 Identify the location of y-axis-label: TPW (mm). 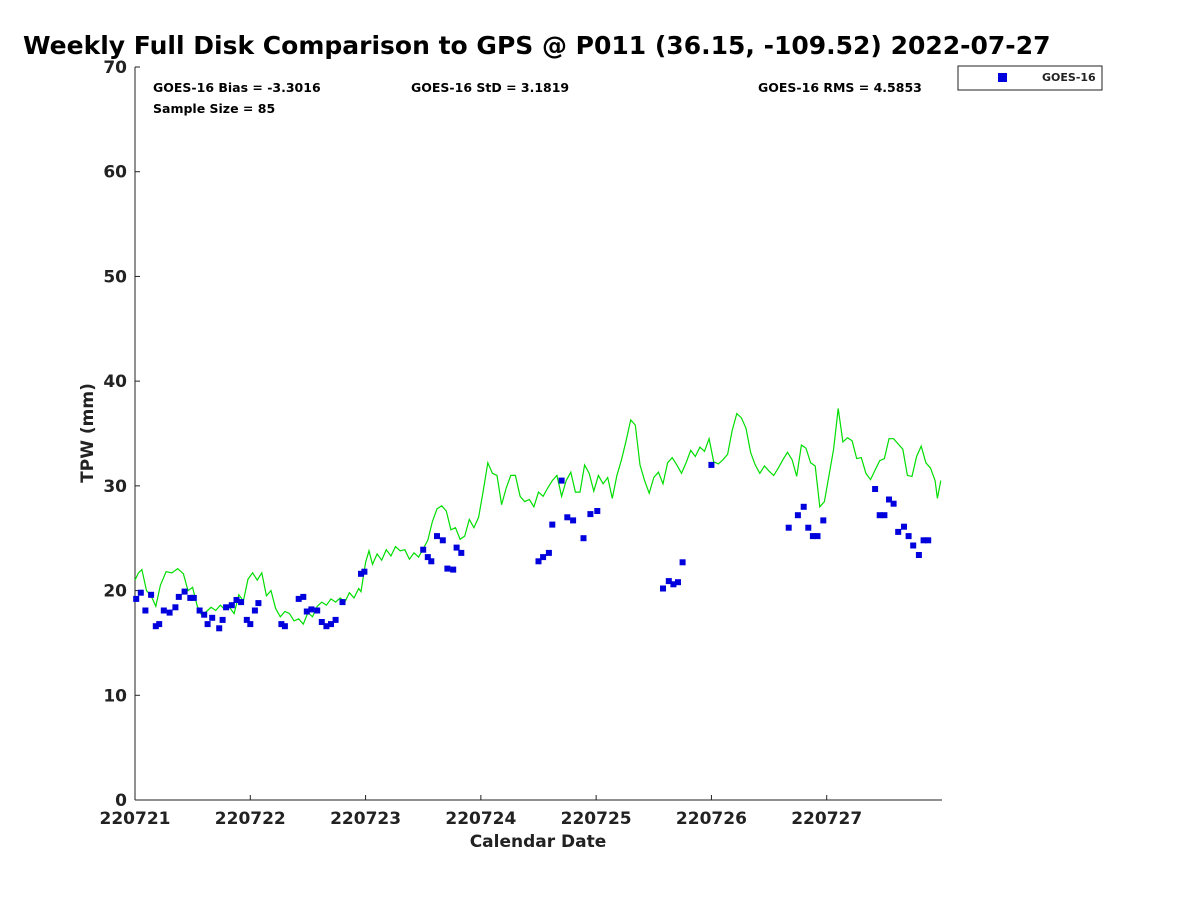
(88, 433).